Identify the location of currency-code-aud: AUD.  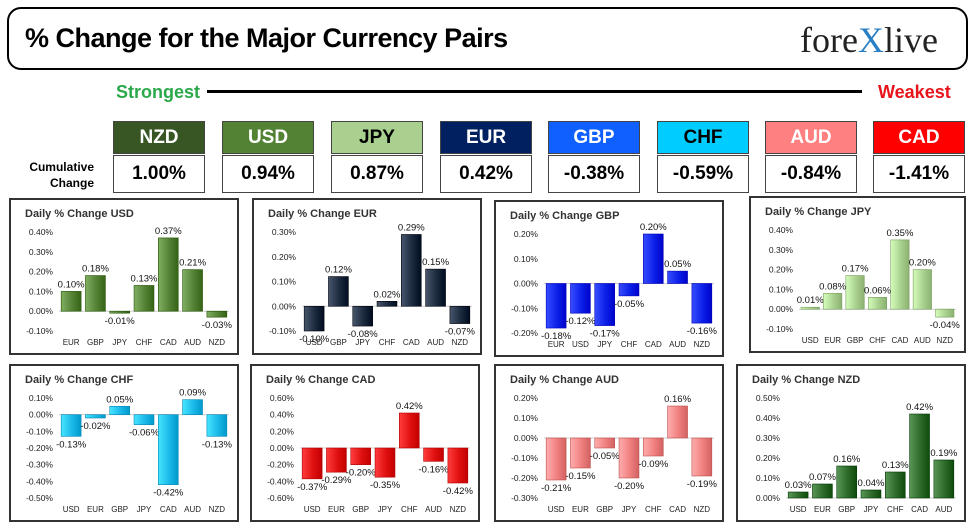
(811, 137).